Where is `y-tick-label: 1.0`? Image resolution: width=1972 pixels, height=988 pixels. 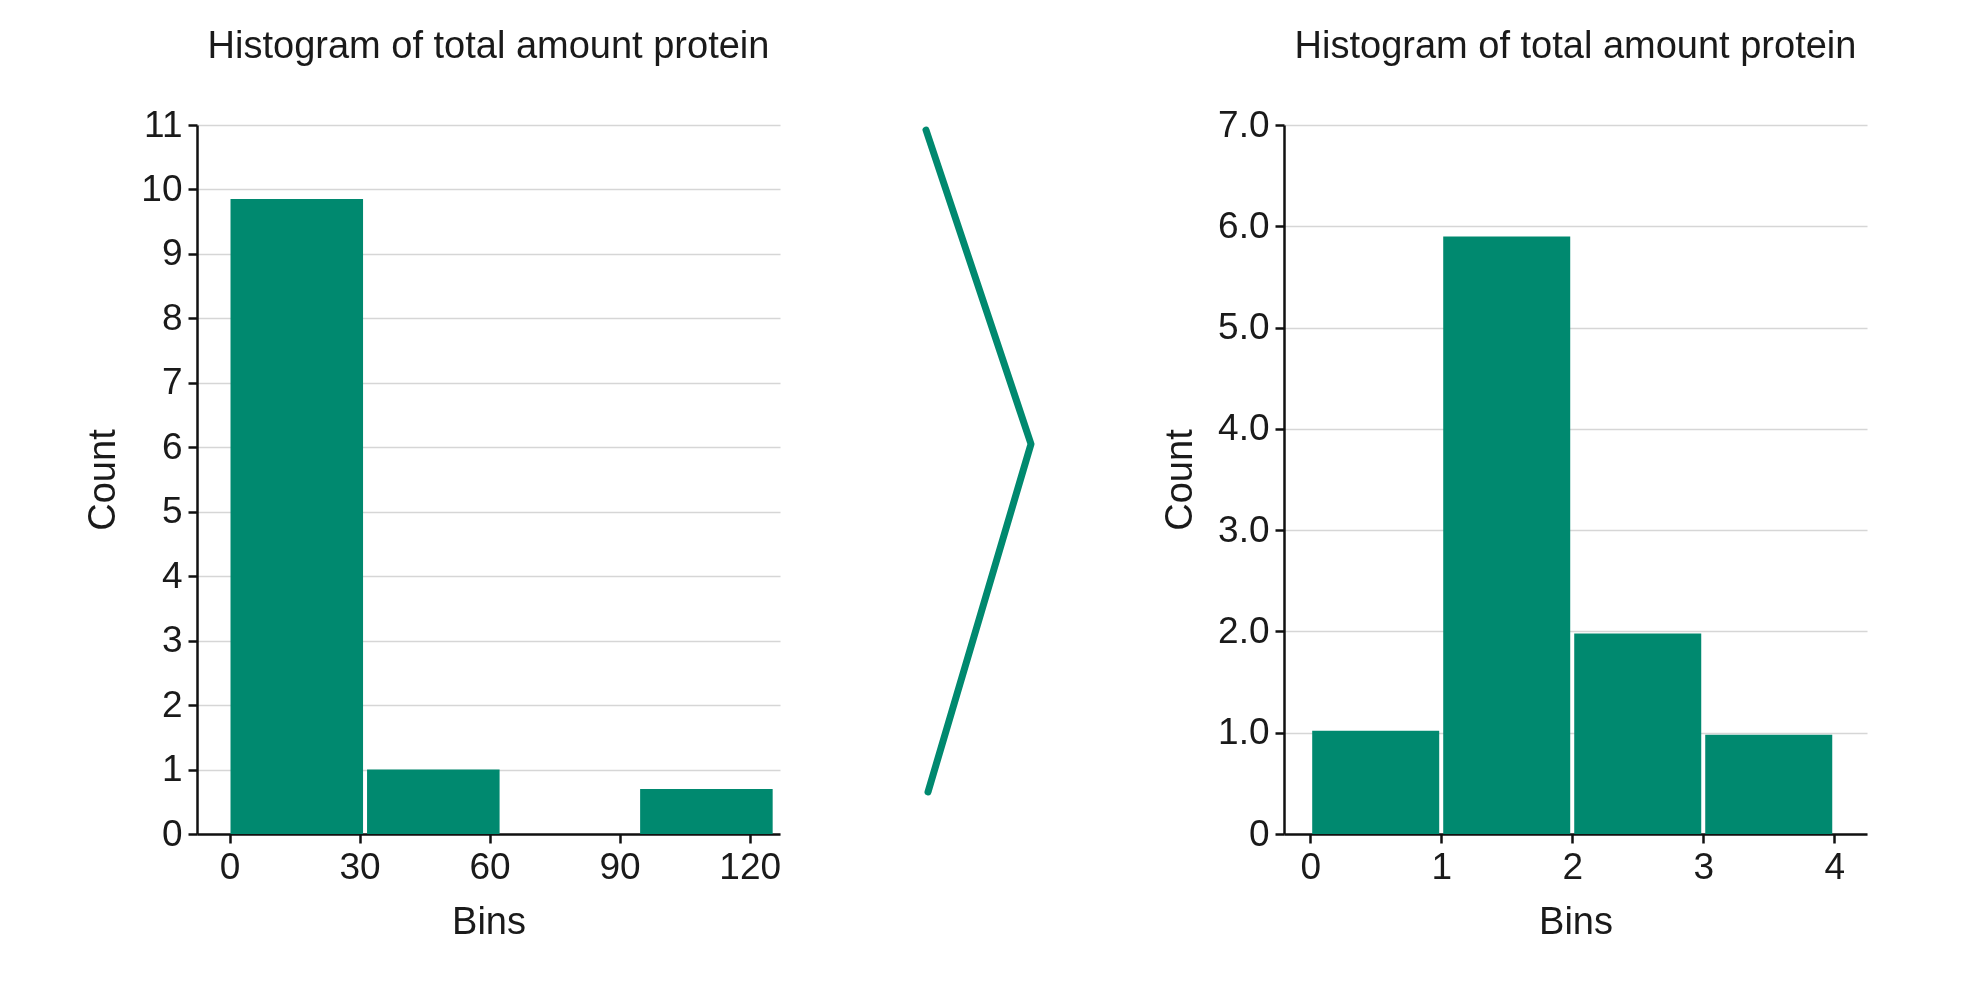
y-tick-label: 1.0 is located at coordinates (1244, 732).